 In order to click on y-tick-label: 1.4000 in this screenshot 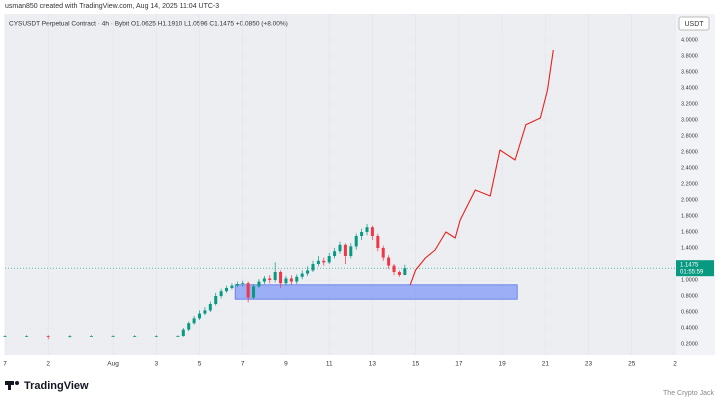, I will do `click(689, 248)`.